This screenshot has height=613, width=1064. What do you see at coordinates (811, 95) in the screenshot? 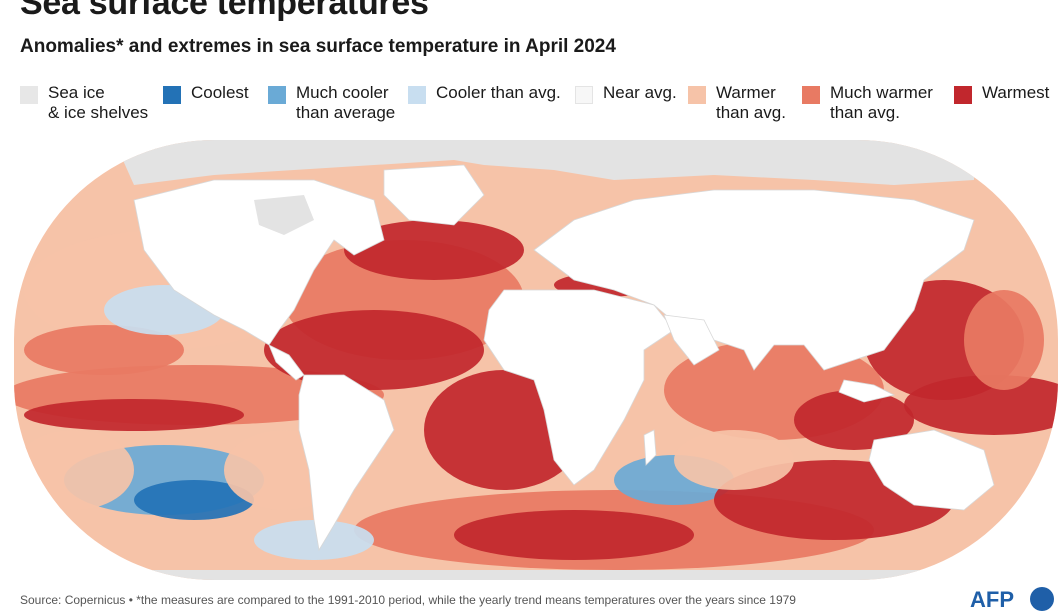
I see `legend-swatch-much-warmer` at bounding box center [811, 95].